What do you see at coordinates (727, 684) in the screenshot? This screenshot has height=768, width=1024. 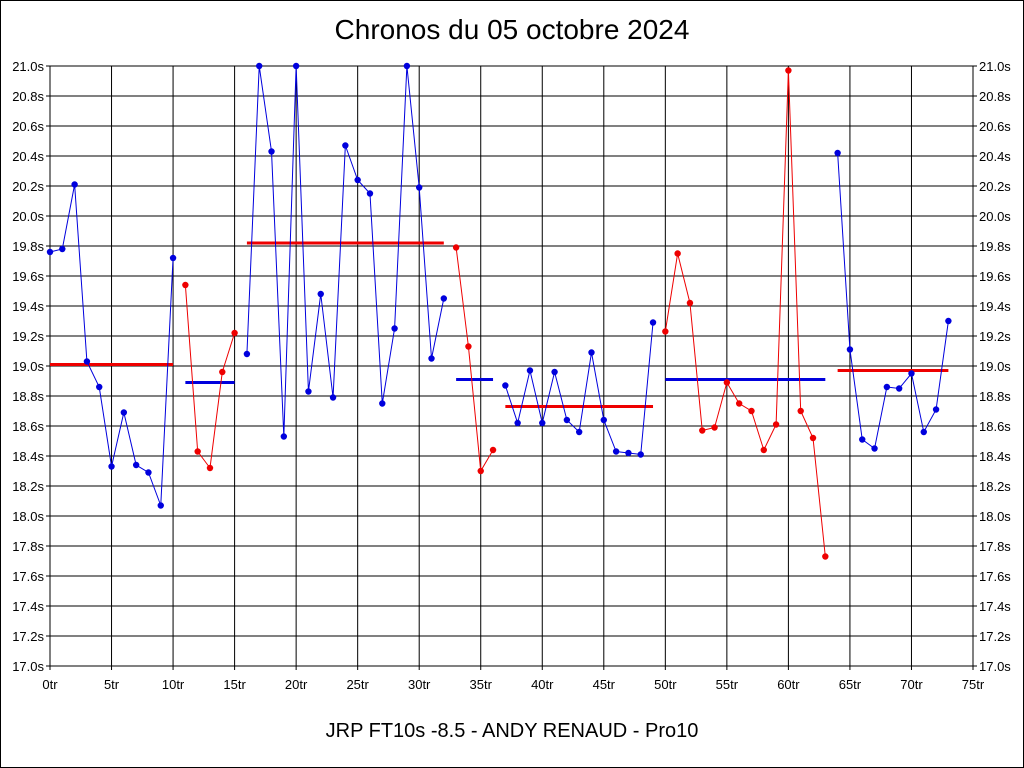 I see `x-tick-label: 55tr` at bounding box center [727, 684].